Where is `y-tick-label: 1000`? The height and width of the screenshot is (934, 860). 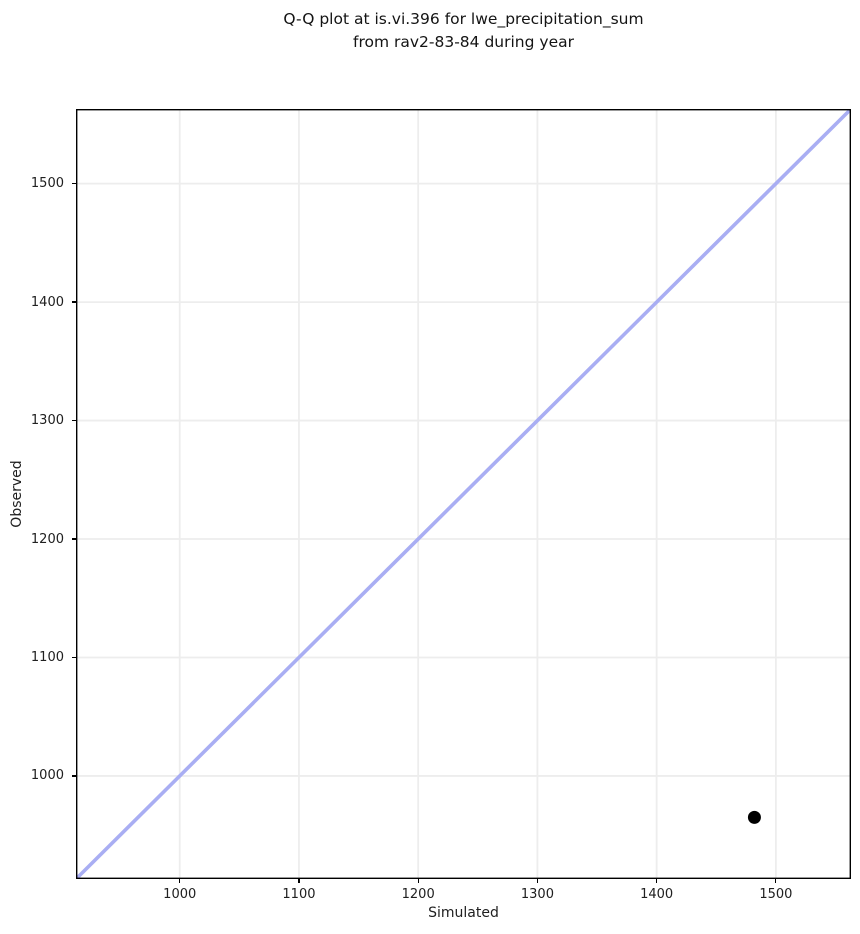 y-tick-label: 1000 is located at coordinates (47, 776).